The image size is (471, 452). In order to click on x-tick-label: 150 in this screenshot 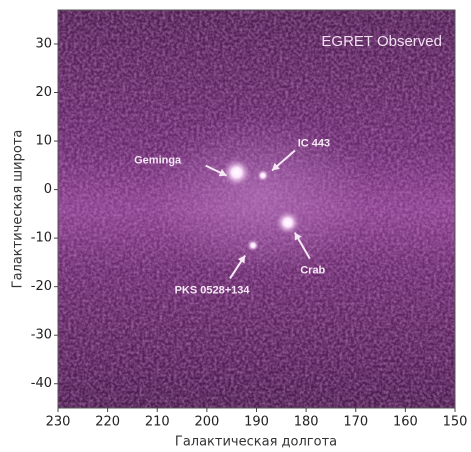, I will do `click(455, 422)`.